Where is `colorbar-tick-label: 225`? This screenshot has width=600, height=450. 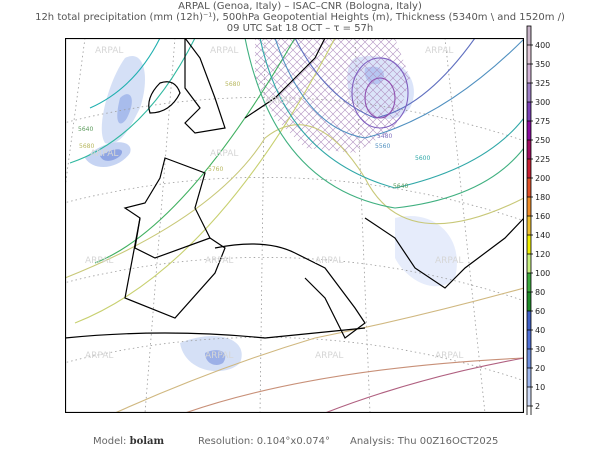
colorbar-tick-label: 225 is located at coordinates (542, 159).